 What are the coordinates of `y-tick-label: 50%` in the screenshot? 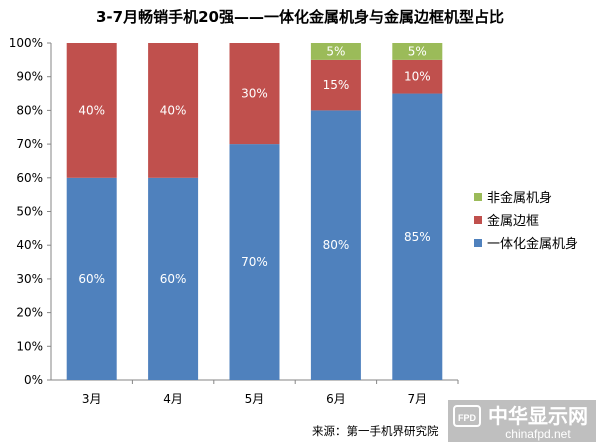 It's located at (29, 212).